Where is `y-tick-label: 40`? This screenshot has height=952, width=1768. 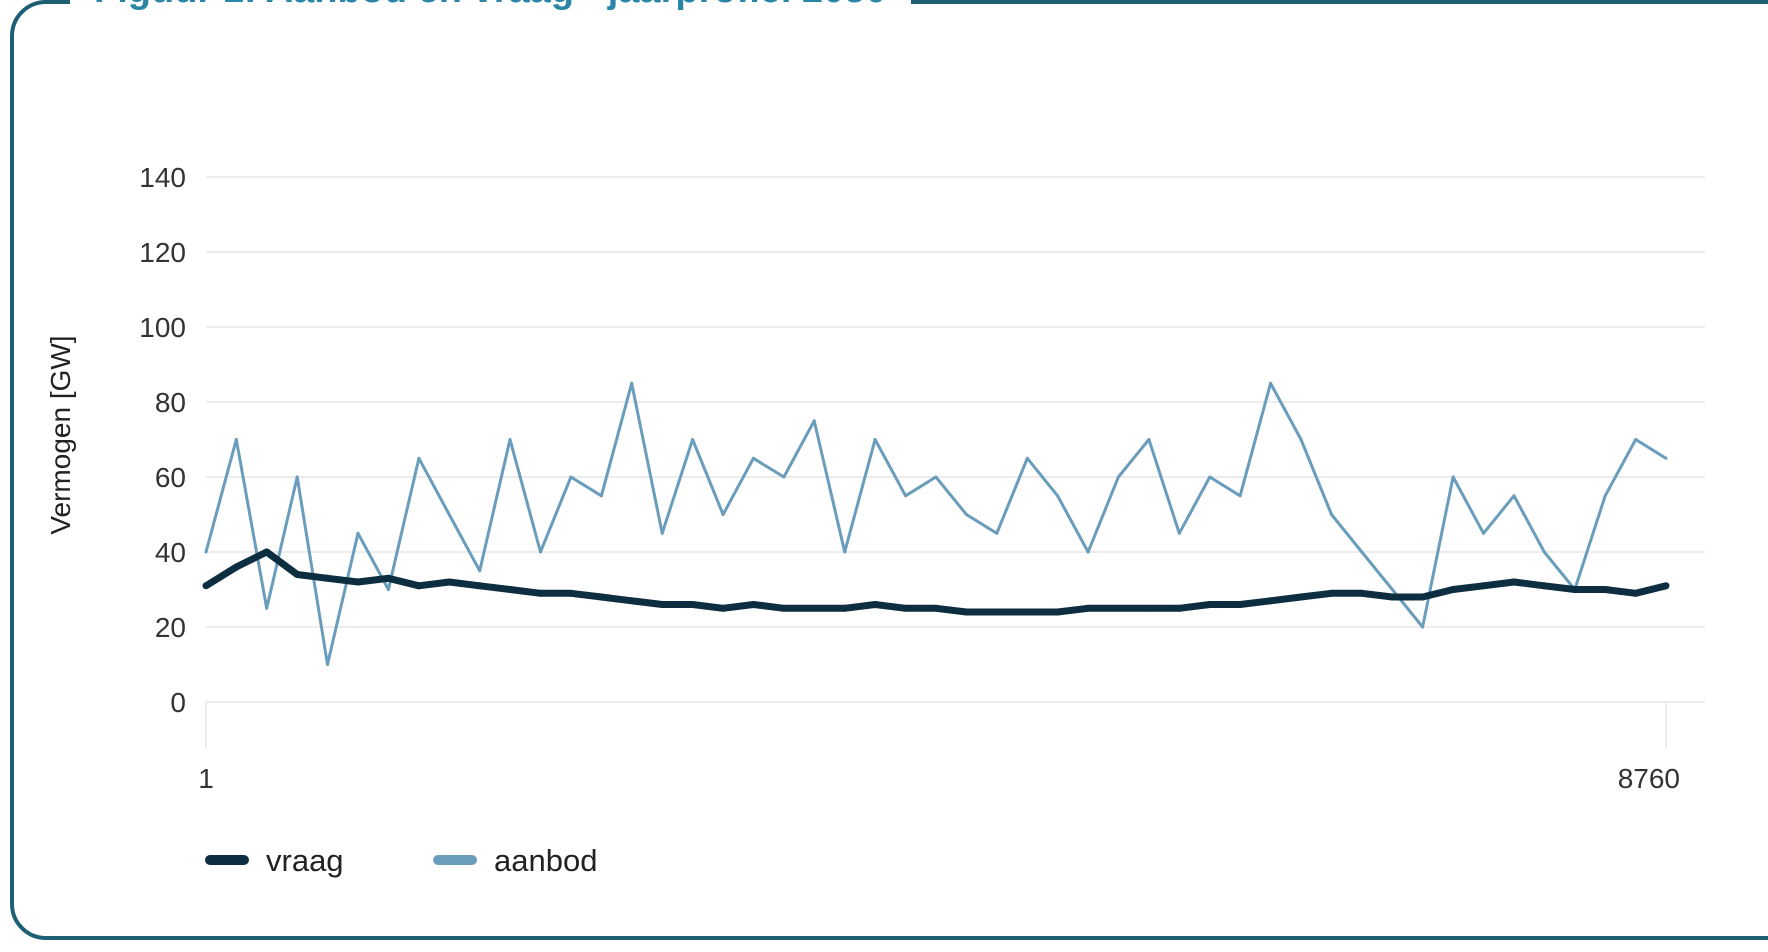
y-tick-label: 40 is located at coordinates (170, 552).